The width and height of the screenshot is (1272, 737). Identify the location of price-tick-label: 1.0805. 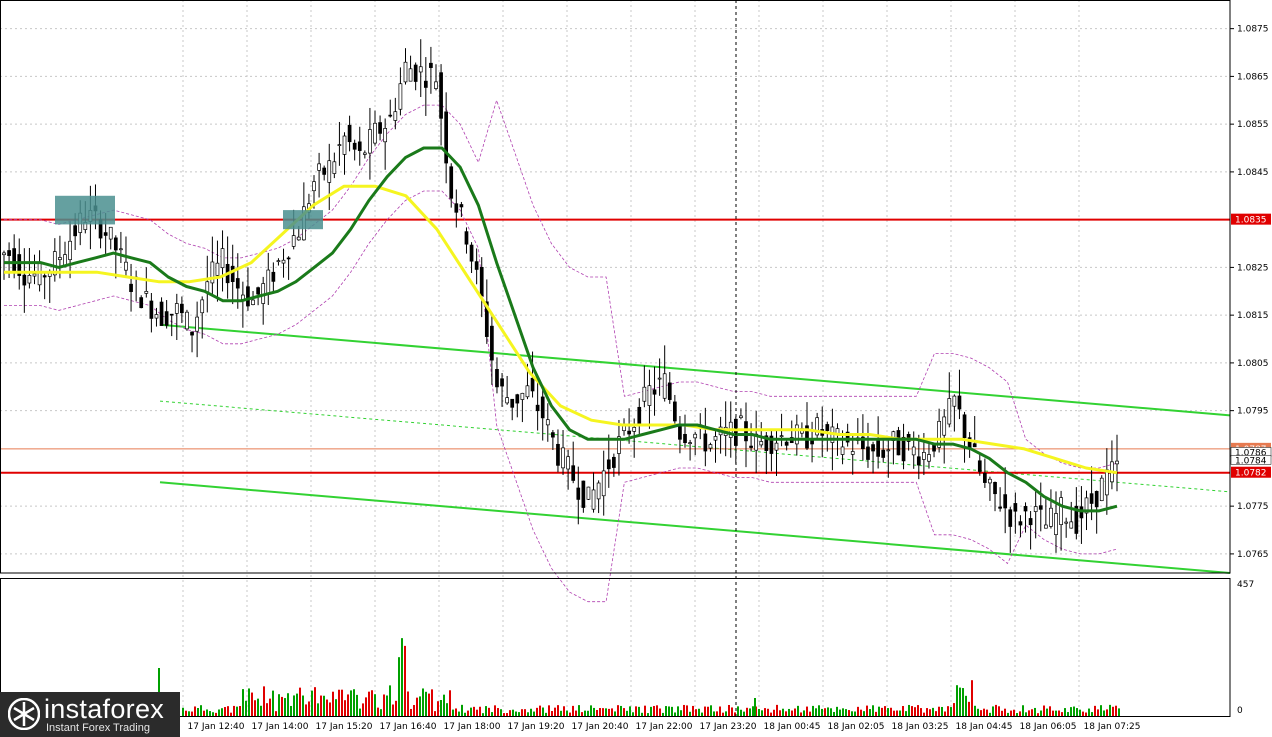
(1253, 364).